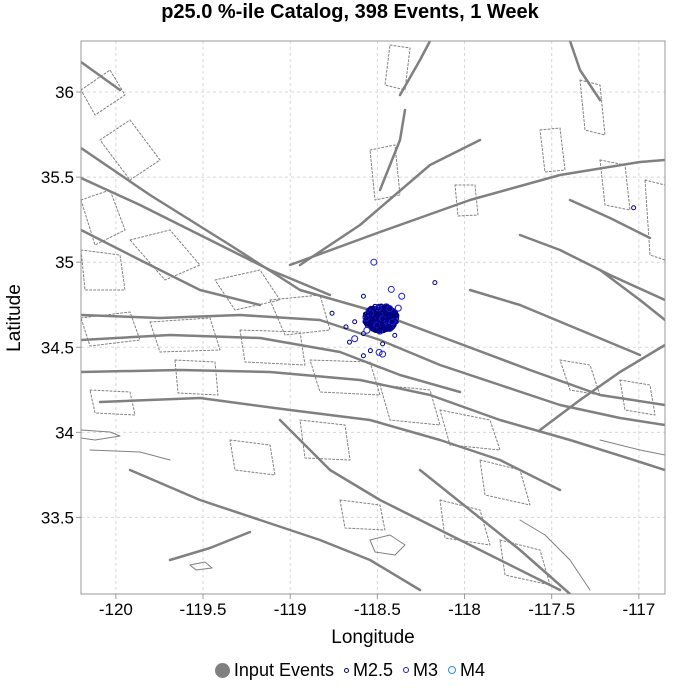  I want to click on y-tick-label: 34.5, so click(57, 347).